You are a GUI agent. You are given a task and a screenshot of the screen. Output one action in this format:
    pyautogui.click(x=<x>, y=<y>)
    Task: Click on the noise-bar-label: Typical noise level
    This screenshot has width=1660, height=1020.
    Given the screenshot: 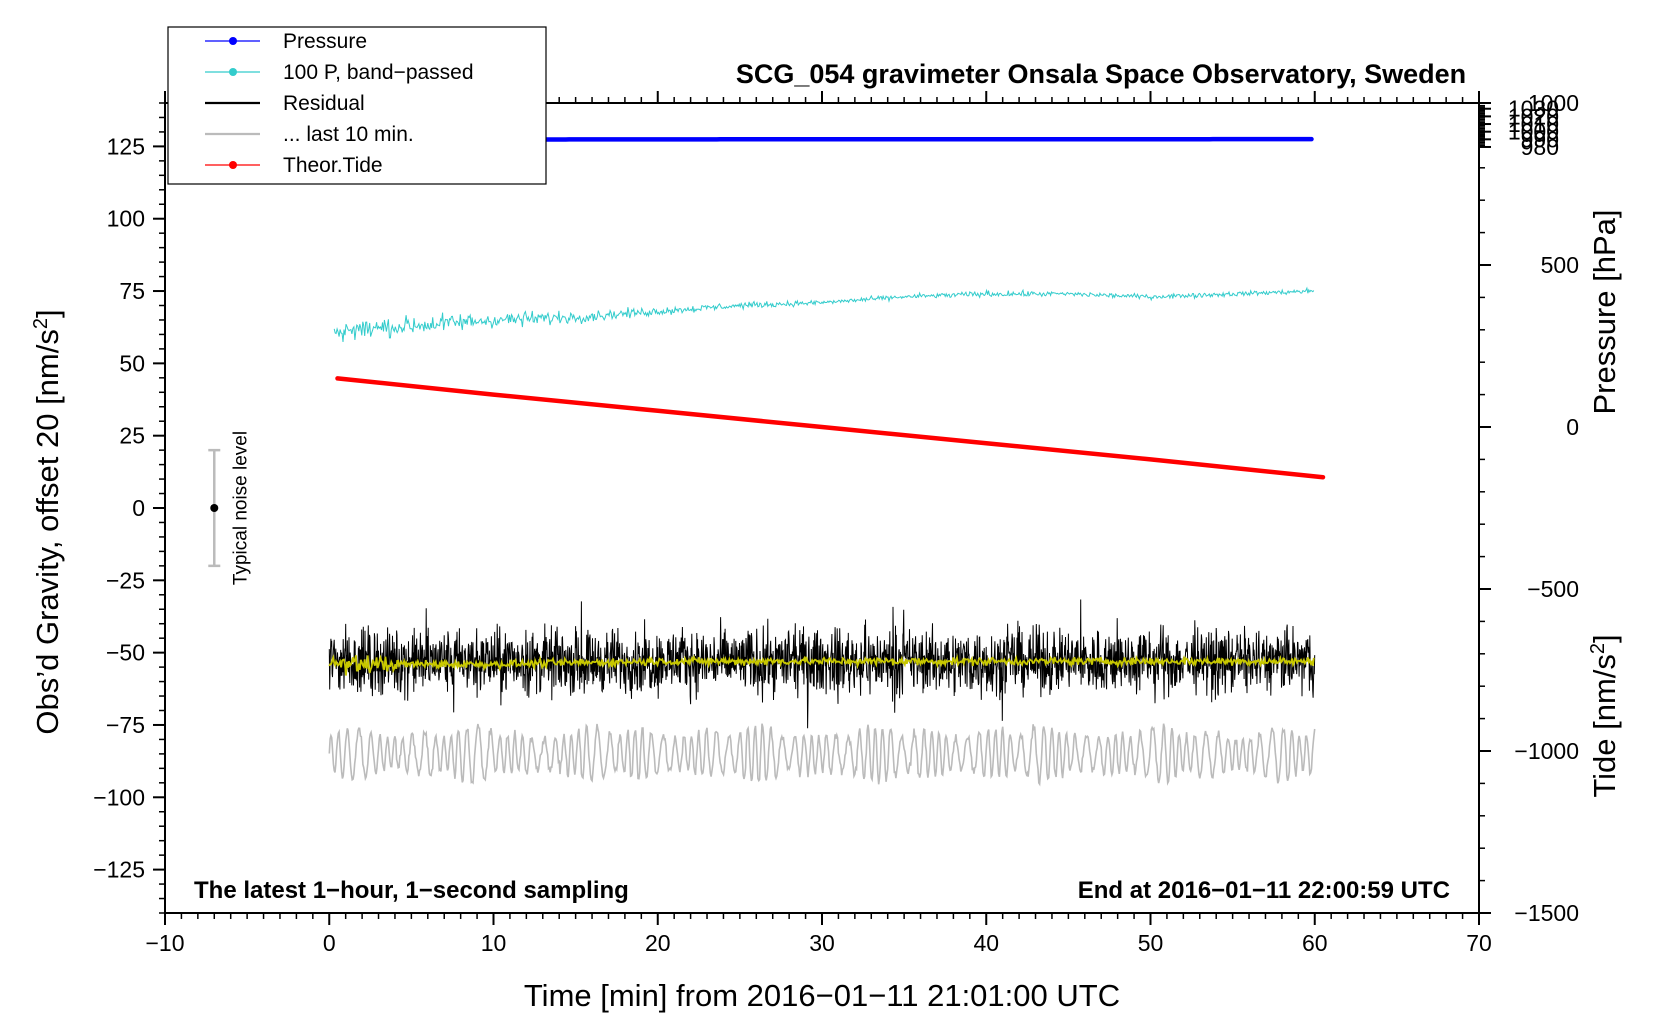 What is the action you would take?
    pyautogui.click(x=240, y=508)
    